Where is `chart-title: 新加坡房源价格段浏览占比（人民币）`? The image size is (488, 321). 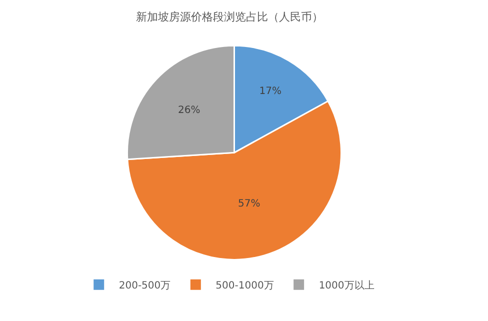
chart-title: 新加坡房源价格段浏览占比（人民币） is located at coordinates (229, 17).